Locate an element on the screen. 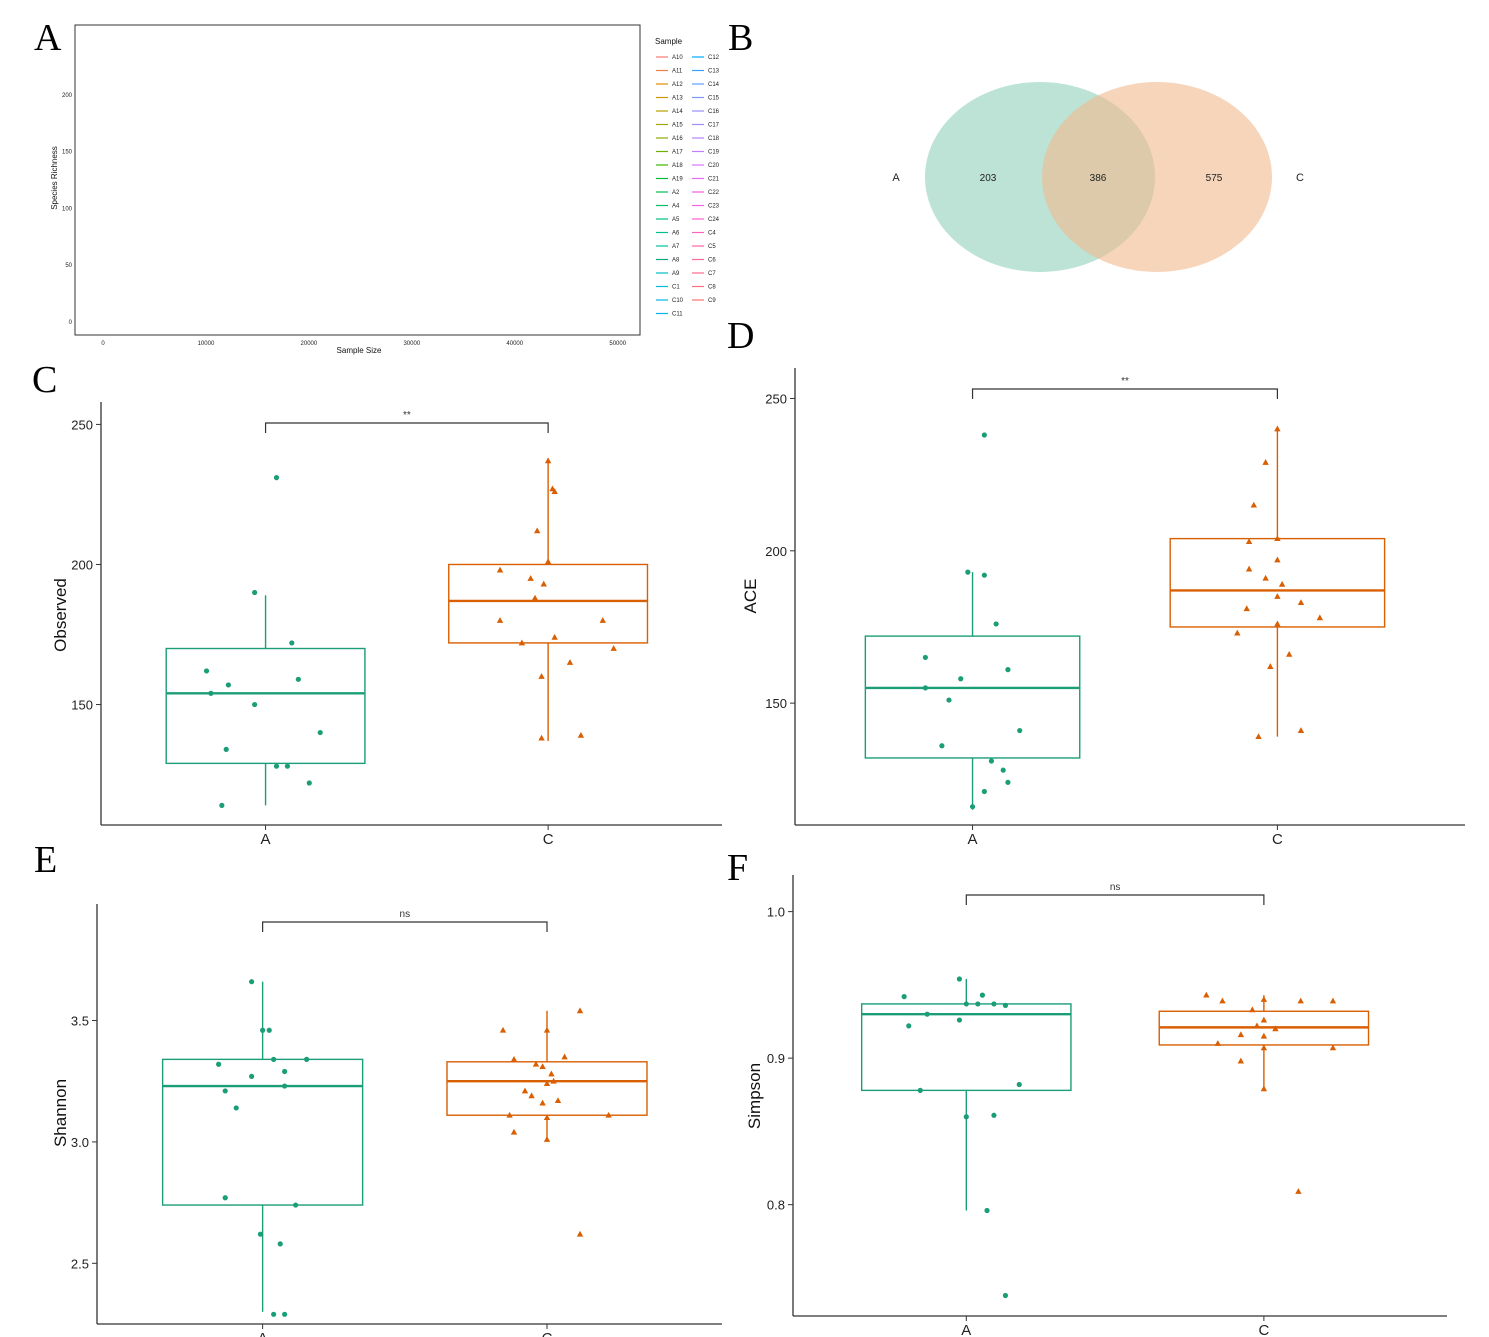 The image size is (1489, 1337). legend-label: C7 is located at coordinates (712, 274).